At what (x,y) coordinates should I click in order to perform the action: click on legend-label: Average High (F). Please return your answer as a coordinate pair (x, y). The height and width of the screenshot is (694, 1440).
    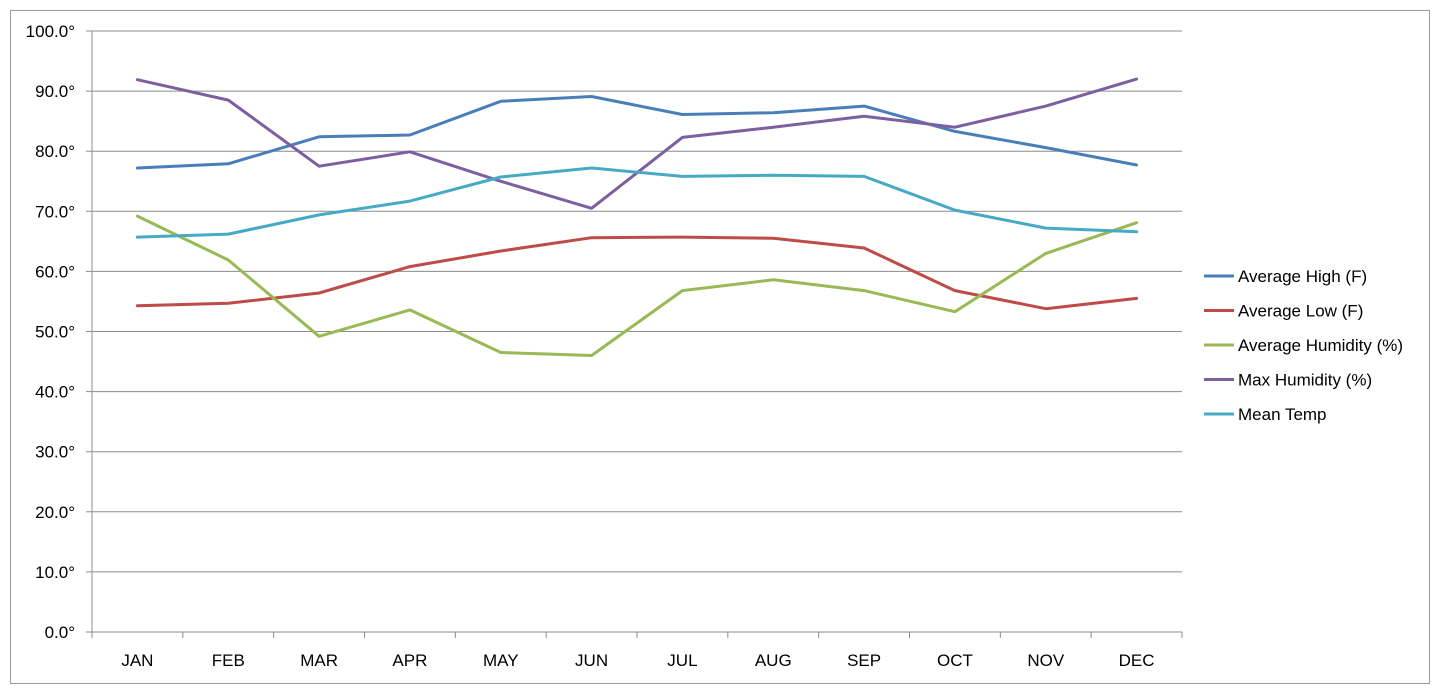
    Looking at the image, I should click on (1302, 276).